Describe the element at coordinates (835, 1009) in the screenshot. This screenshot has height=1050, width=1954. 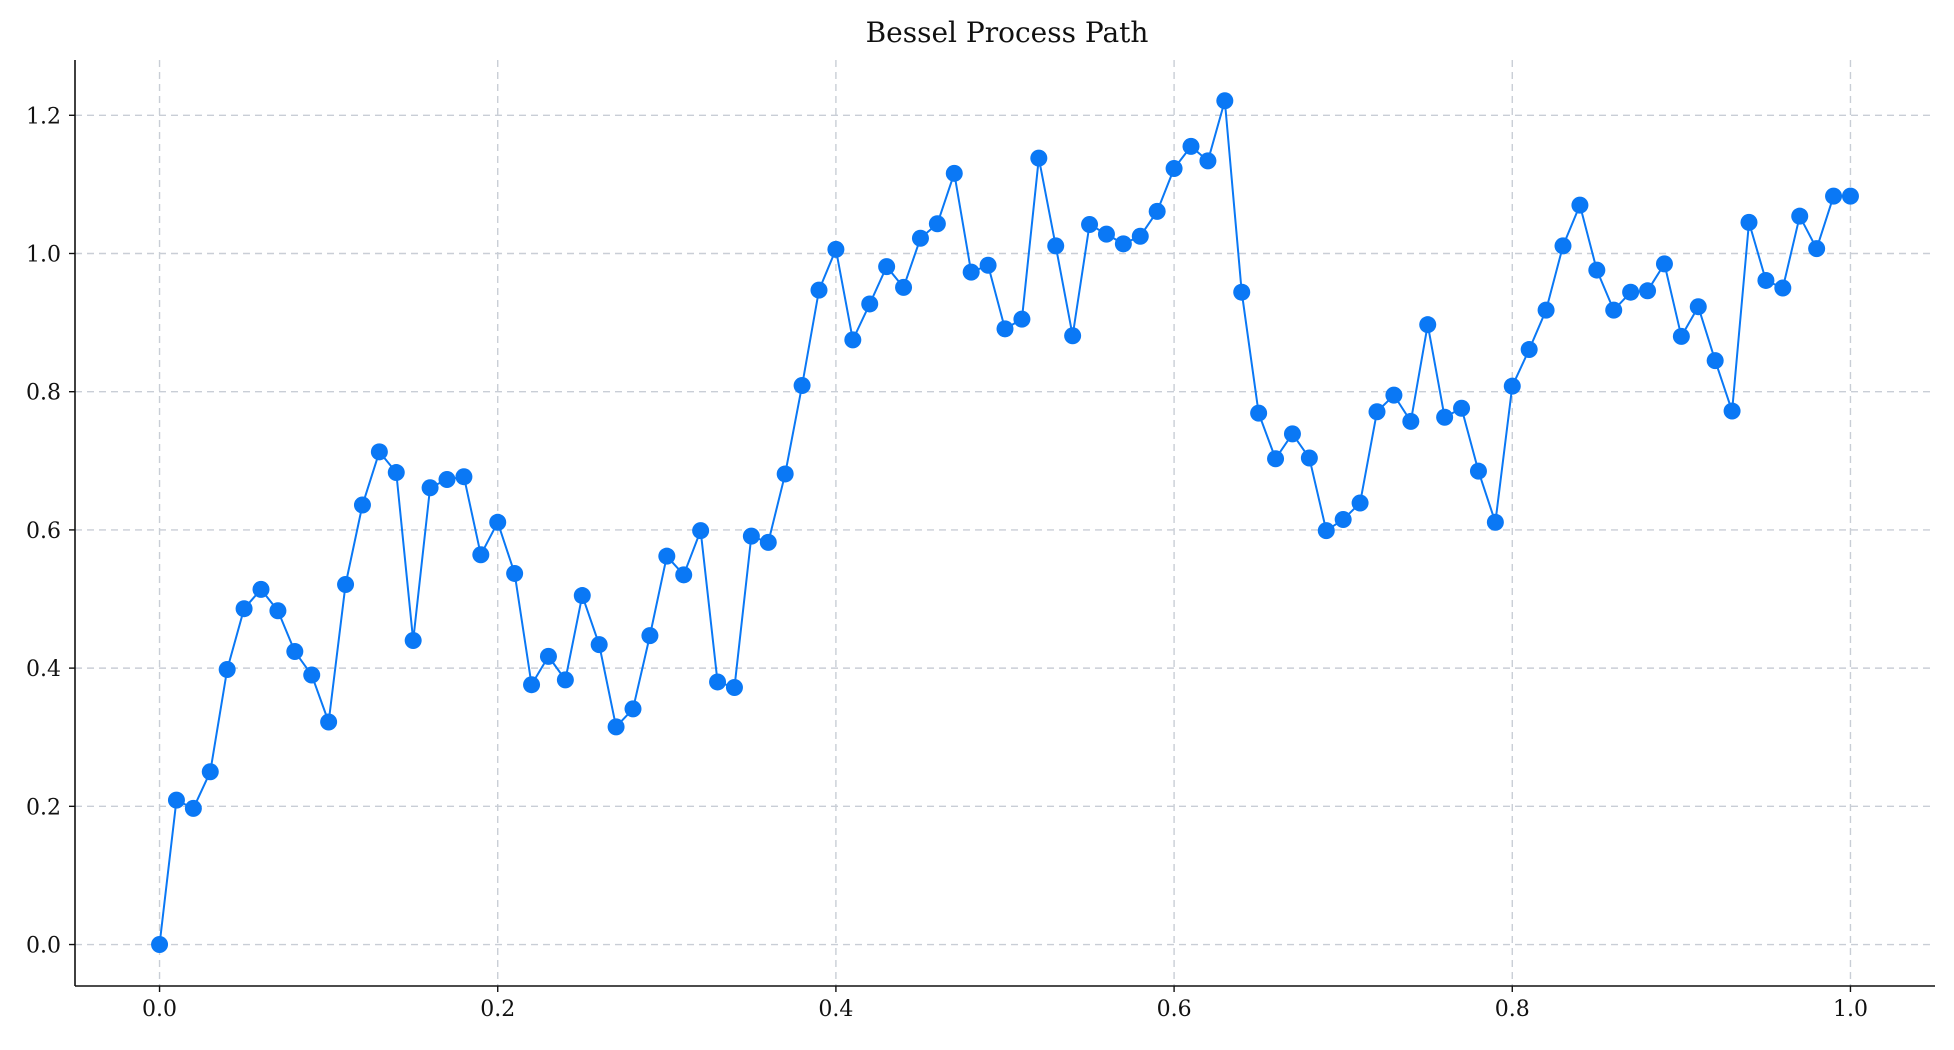
I see `x-tick-label: 0.4` at that location.